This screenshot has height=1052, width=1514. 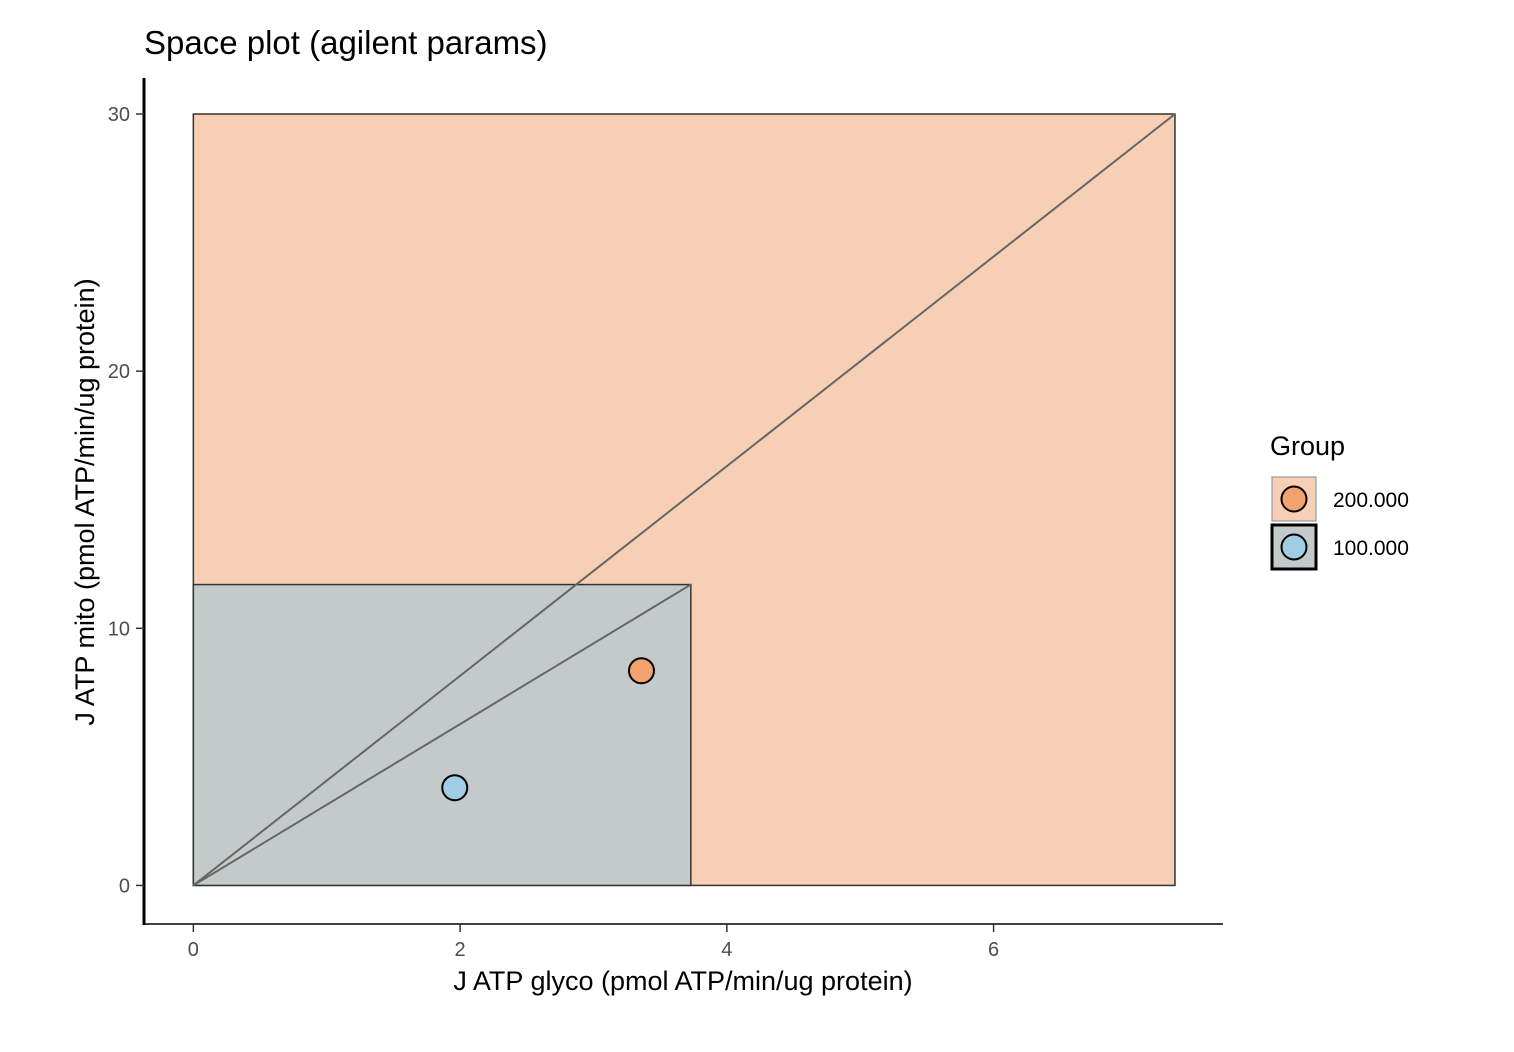 I want to click on legend: Group 200.000 100.000, so click(x=1339, y=501).